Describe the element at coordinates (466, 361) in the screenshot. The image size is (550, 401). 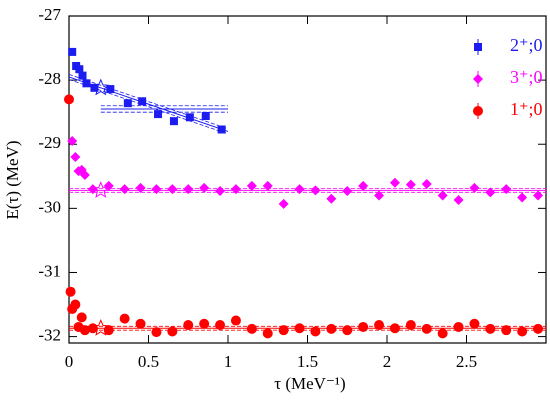
I see `x-tick-label: 2.5` at that location.